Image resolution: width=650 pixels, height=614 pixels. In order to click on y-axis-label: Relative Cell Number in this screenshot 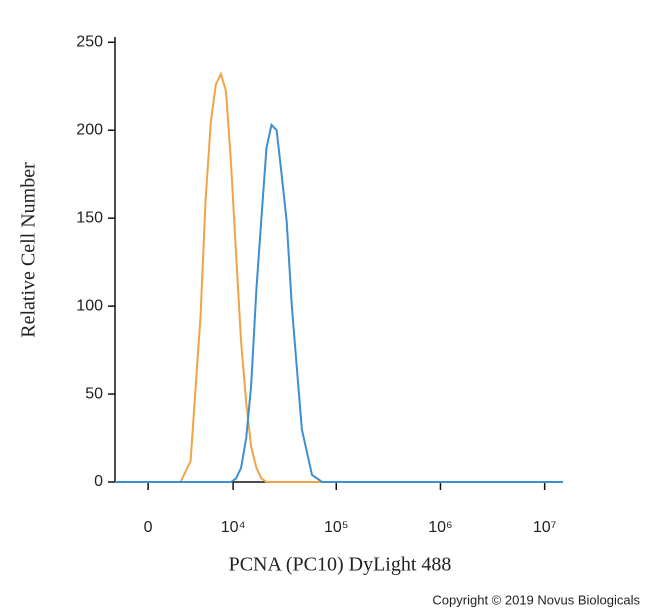, I will do `click(29, 250)`.